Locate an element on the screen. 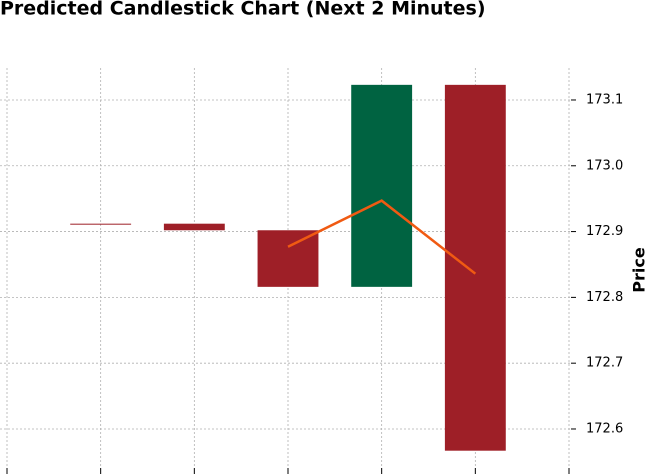 The height and width of the screenshot is (474, 648). y-tick-label: 173.0 is located at coordinates (604, 165).